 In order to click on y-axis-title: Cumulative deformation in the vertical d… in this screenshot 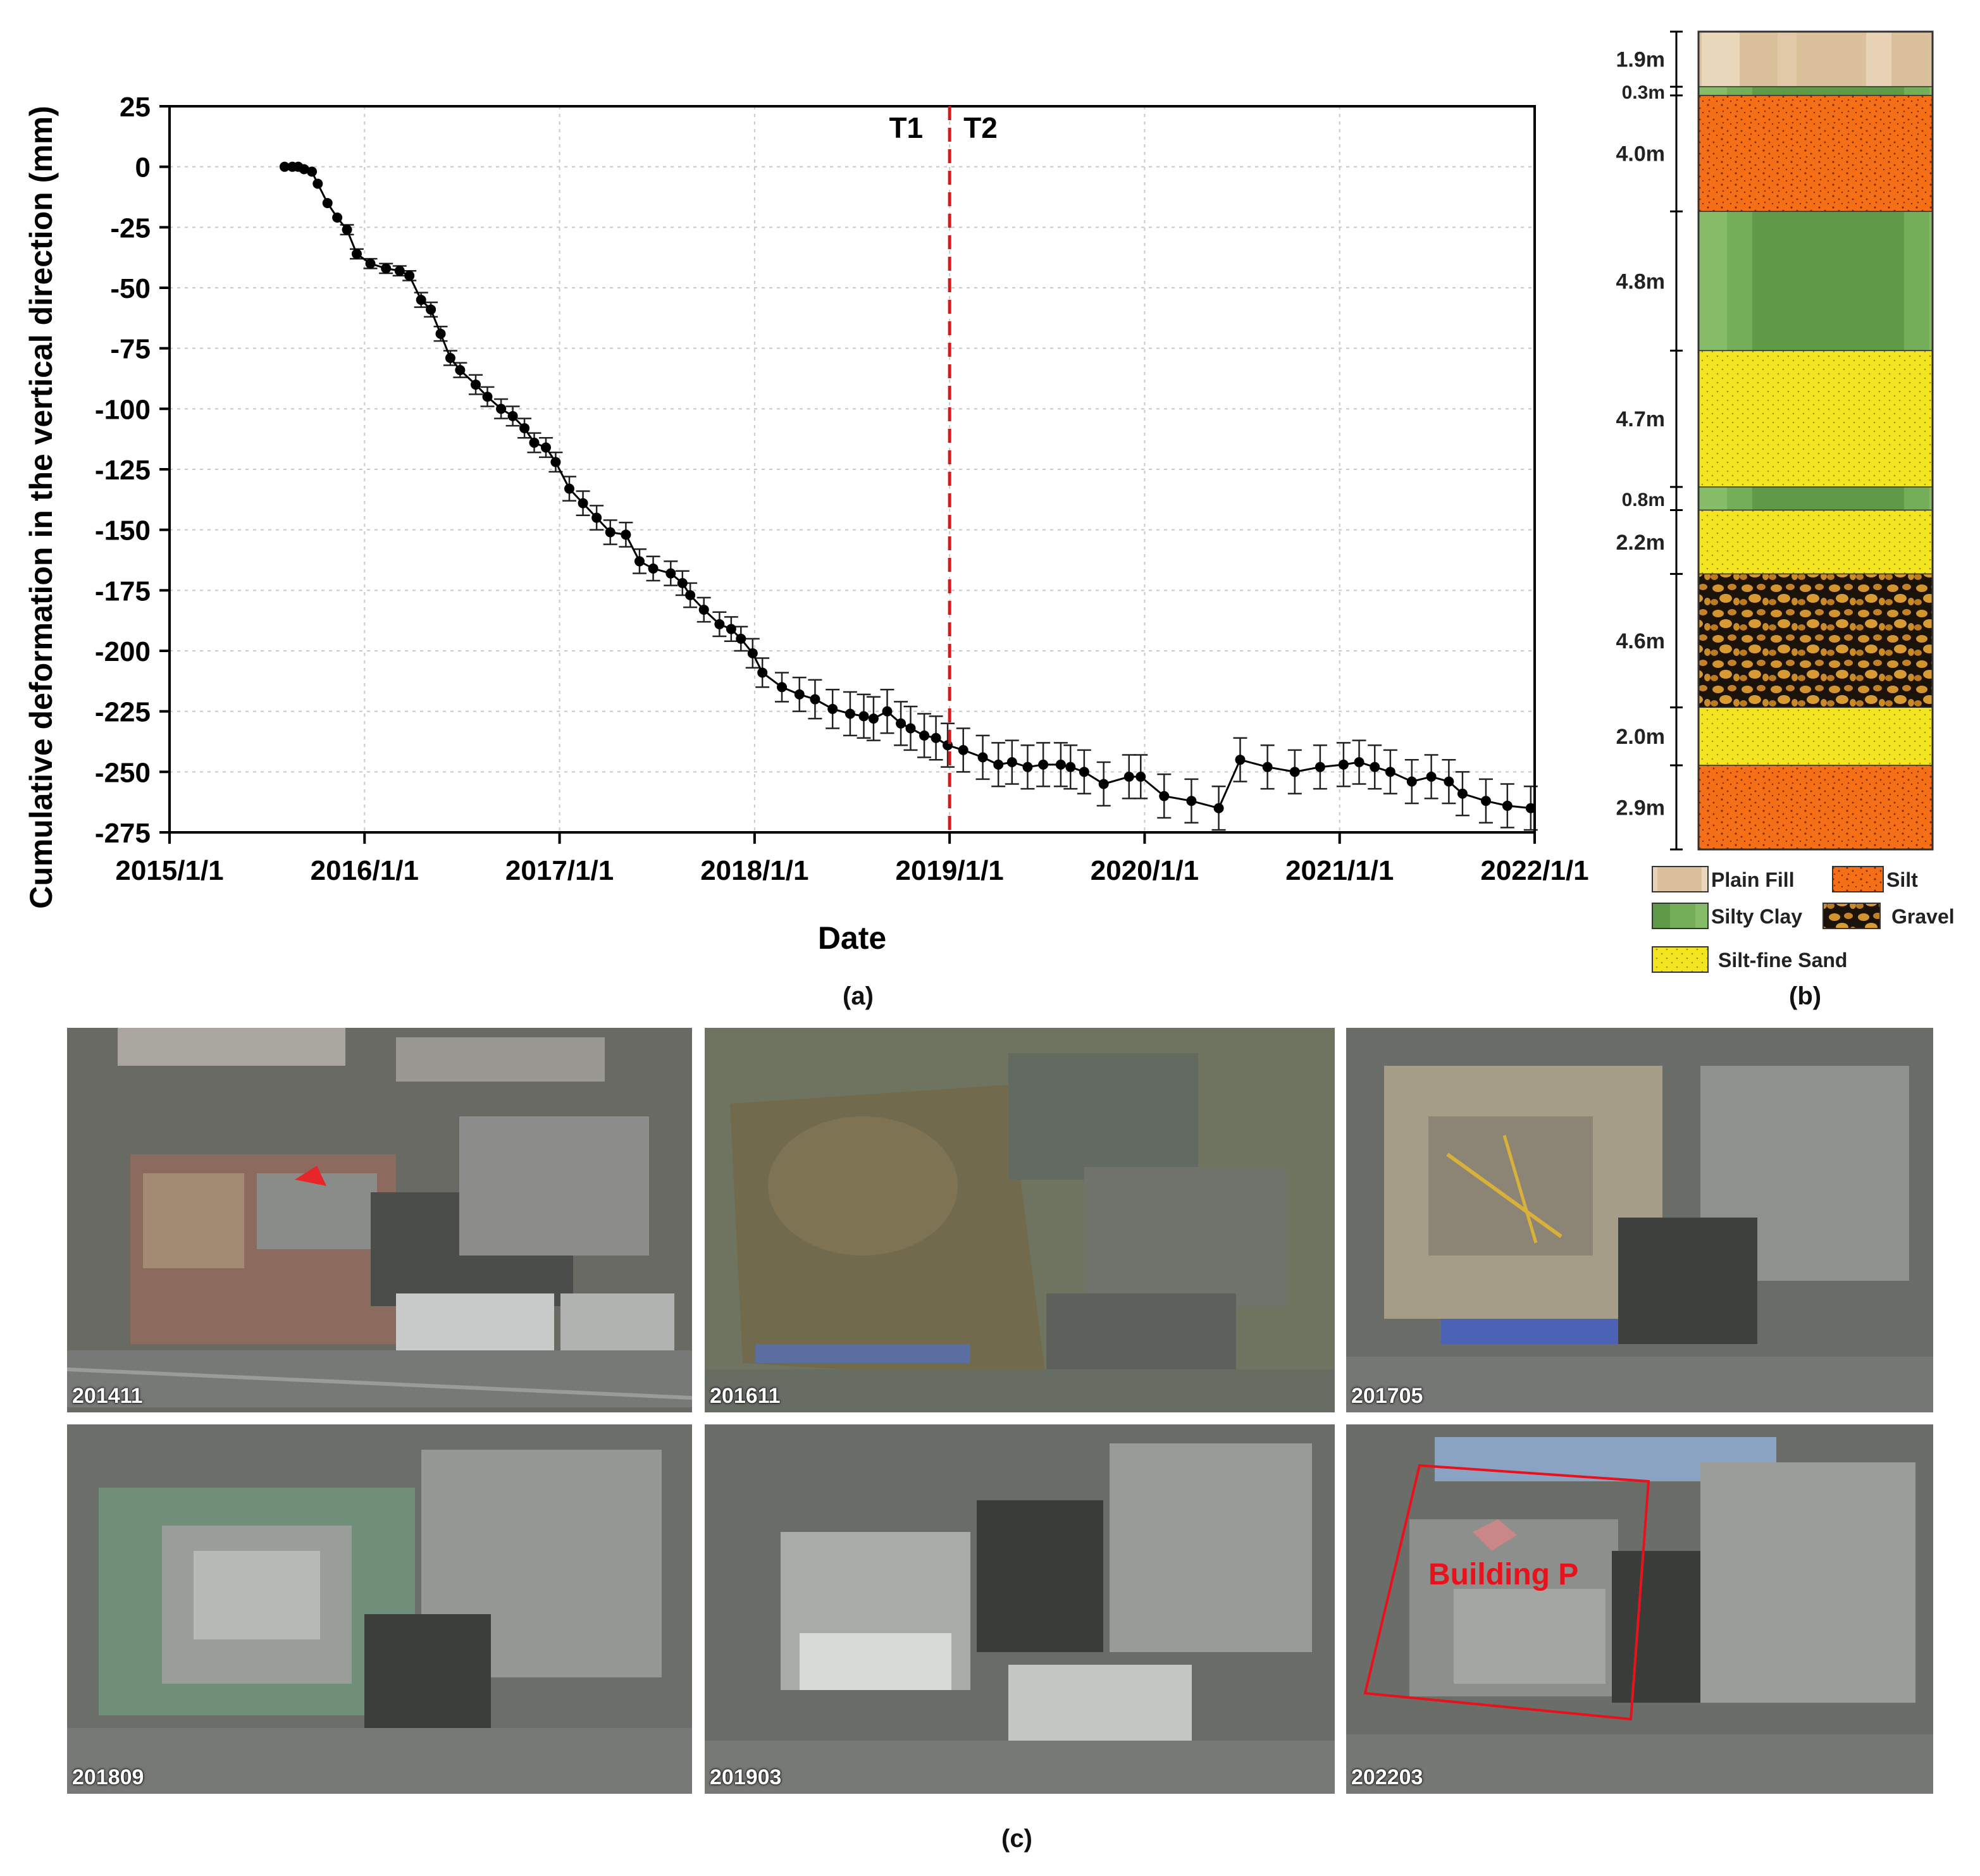, I will do `click(41, 508)`.